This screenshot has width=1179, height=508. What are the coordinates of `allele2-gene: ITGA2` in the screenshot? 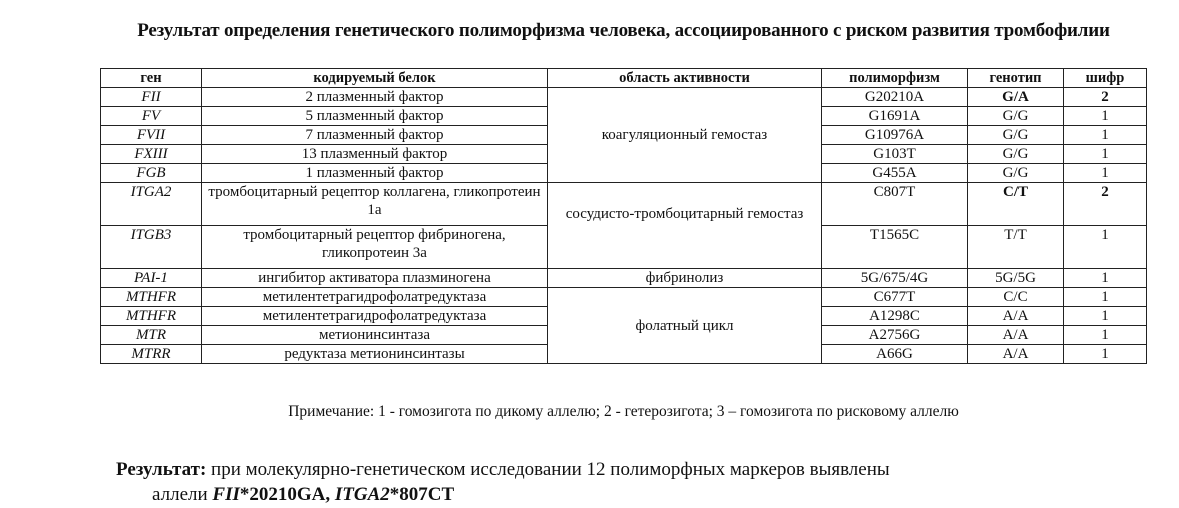 It's located at (362, 494).